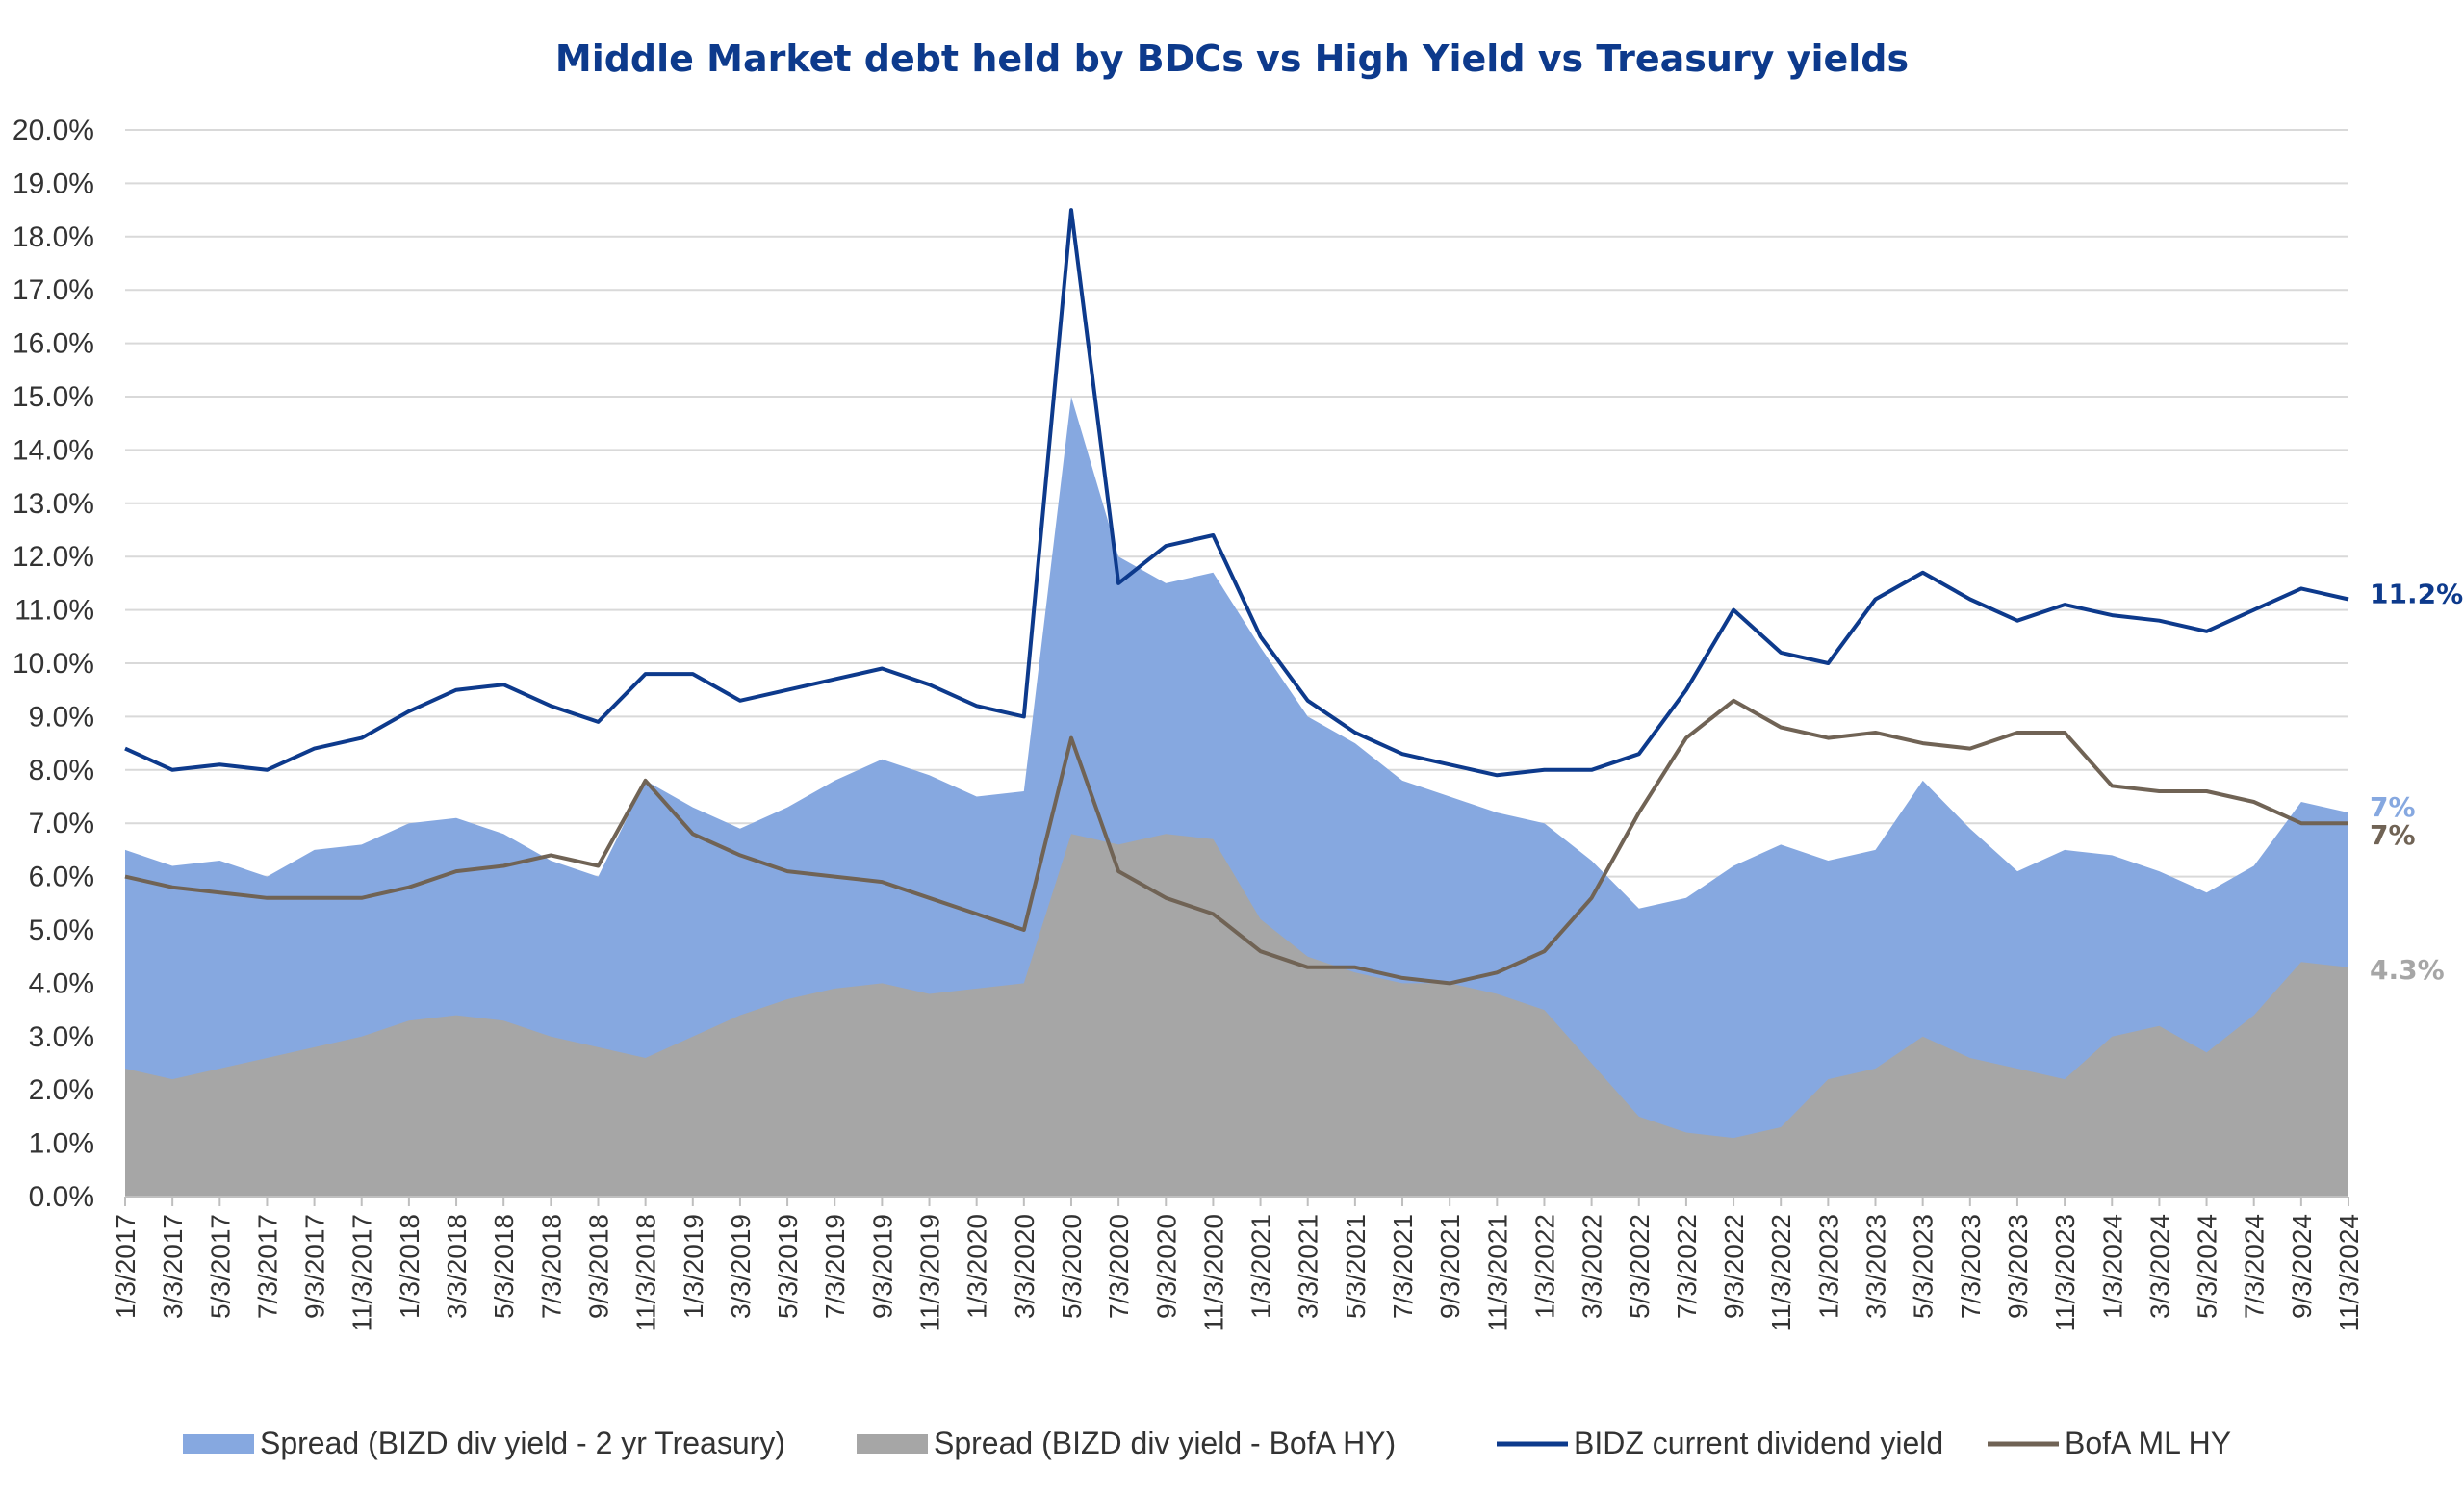 The image size is (2464, 1495). What do you see at coordinates (1119, 1266) in the screenshot?
I see `x-tick-label: 7/3/2020` at bounding box center [1119, 1266].